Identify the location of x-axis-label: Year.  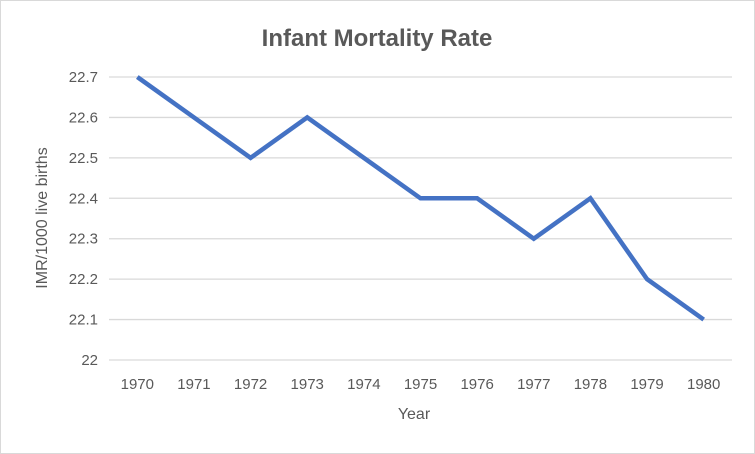
(414, 414).